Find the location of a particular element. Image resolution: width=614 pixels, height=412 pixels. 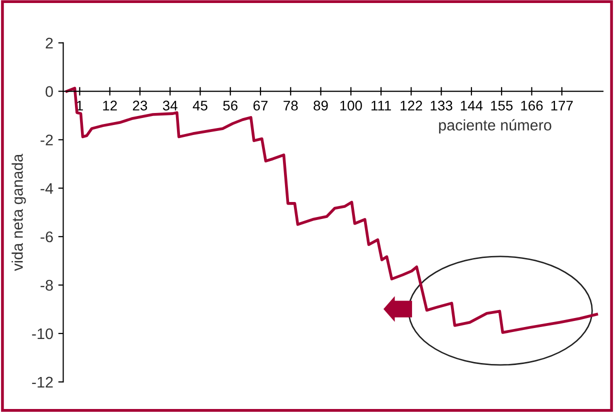

x-tick-label: 78 is located at coordinates (291, 105).